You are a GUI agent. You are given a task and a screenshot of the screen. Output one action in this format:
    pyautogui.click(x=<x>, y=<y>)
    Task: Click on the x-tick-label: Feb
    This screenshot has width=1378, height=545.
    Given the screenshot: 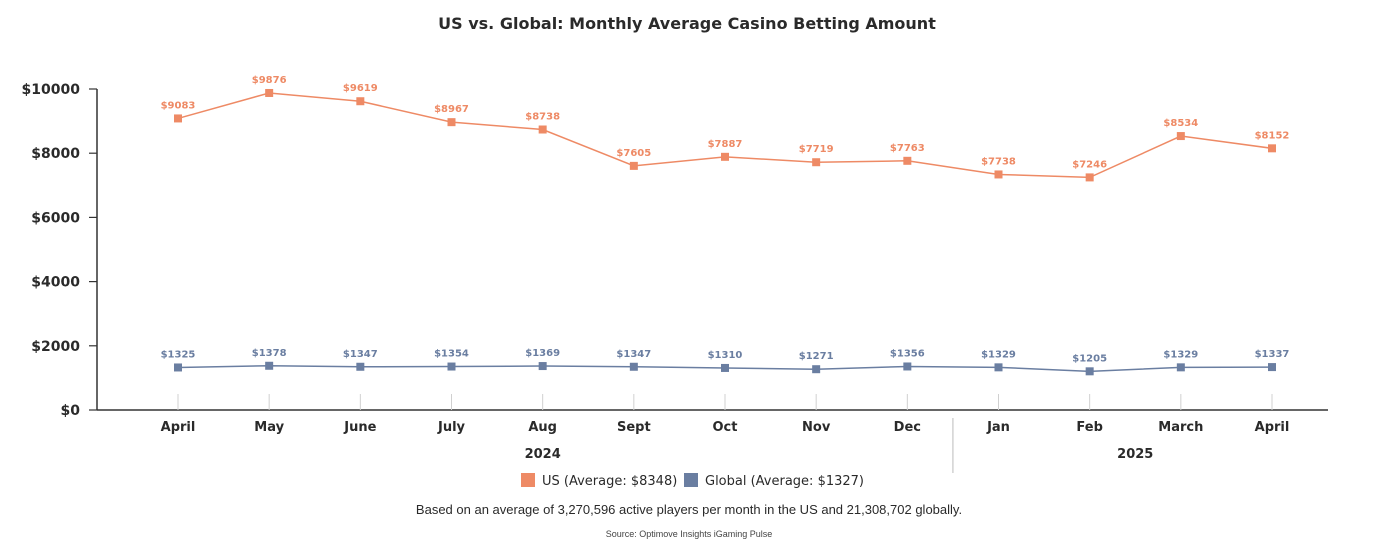 What is the action you would take?
    pyautogui.click(x=1089, y=427)
    